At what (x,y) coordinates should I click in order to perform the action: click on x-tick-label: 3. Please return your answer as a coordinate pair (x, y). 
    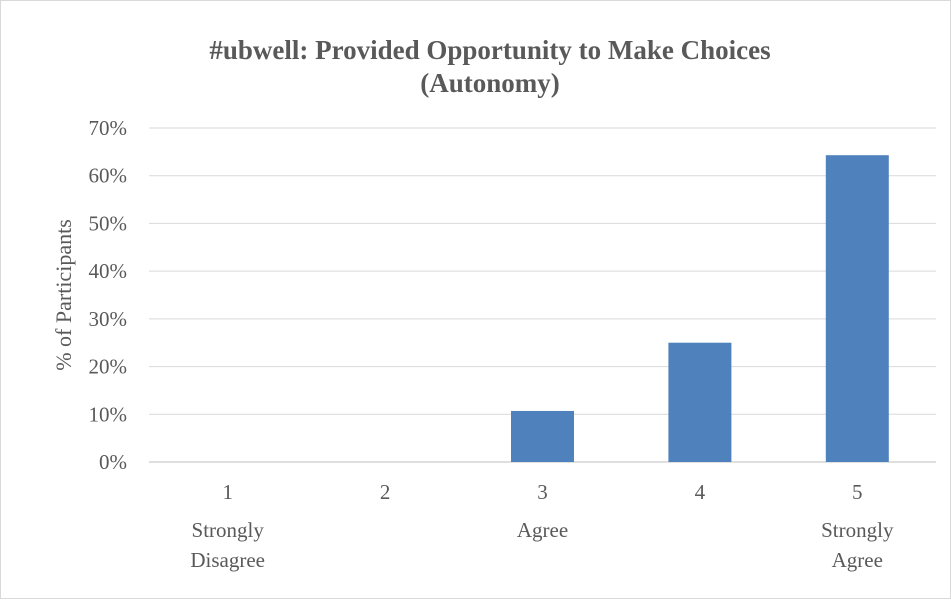
    Looking at the image, I should click on (542, 492).